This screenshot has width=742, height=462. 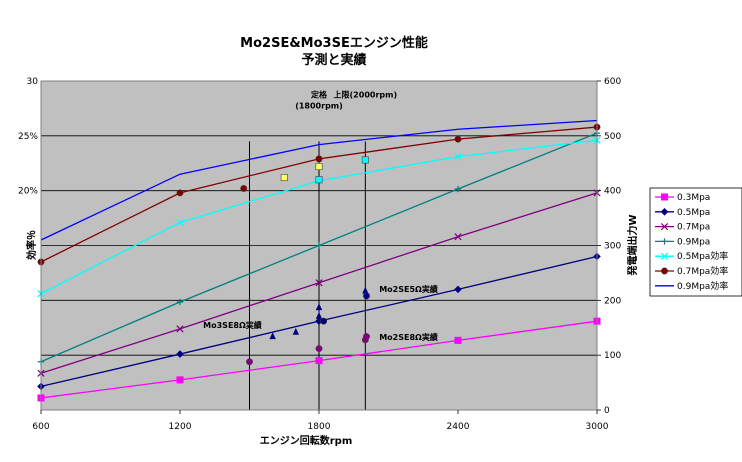 What do you see at coordinates (334, 43) in the screenshot?
I see `chart-title-line-1: Mo2SE&Mo3SEエンジン性能` at bounding box center [334, 43].